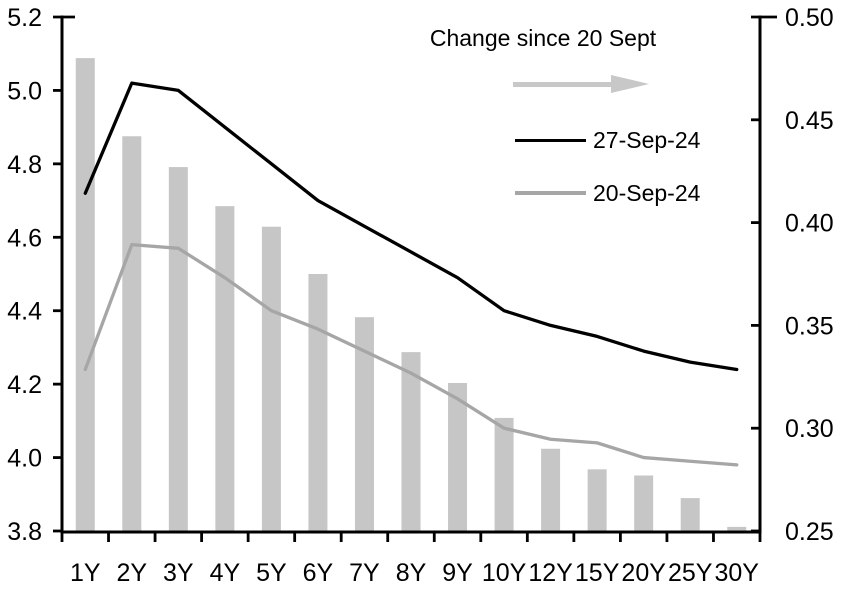  What do you see at coordinates (24, 532) in the screenshot?
I see `left-axis-label-3.8: 3.8` at bounding box center [24, 532].